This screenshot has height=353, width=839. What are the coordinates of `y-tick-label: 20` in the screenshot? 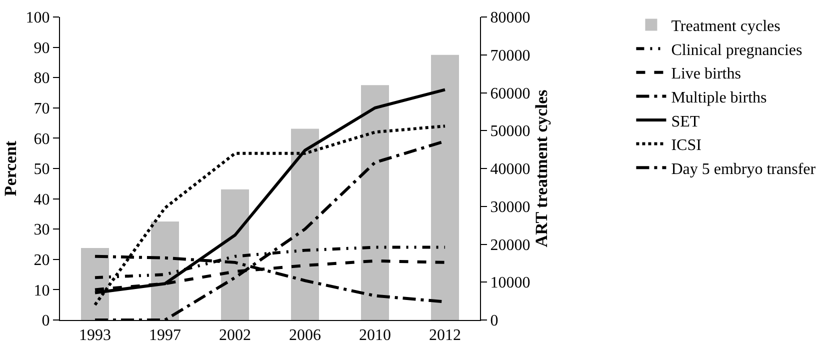 It's located at (42, 260).